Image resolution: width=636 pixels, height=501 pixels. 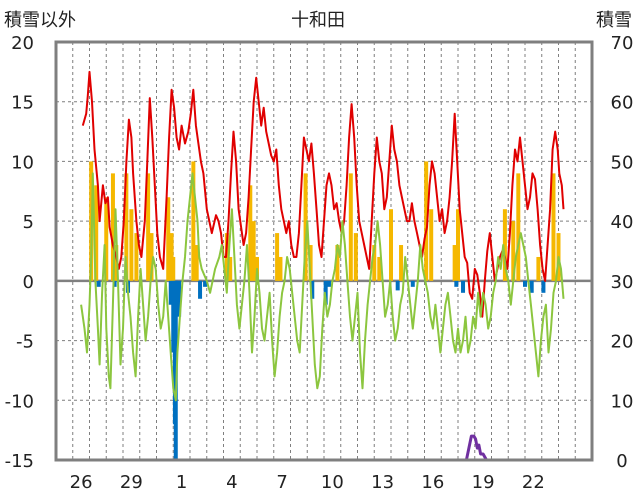 What do you see at coordinates (483, 482) in the screenshot?
I see `x-tick-label: 19` at bounding box center [483, 482].